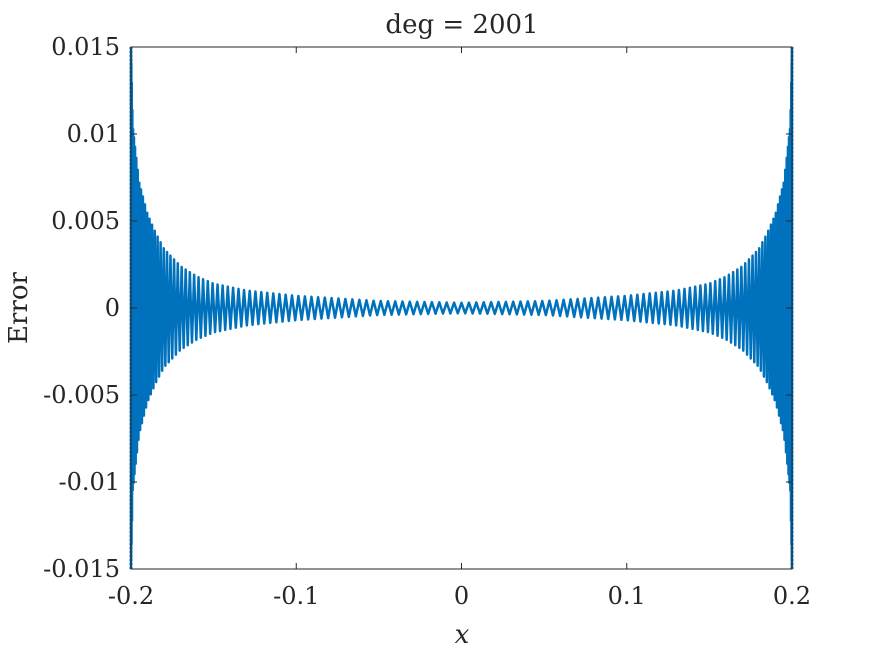 The height and width of the screenshot is (656, 875). I want to click on x-tick-label: -0.1, so click(296, 596).